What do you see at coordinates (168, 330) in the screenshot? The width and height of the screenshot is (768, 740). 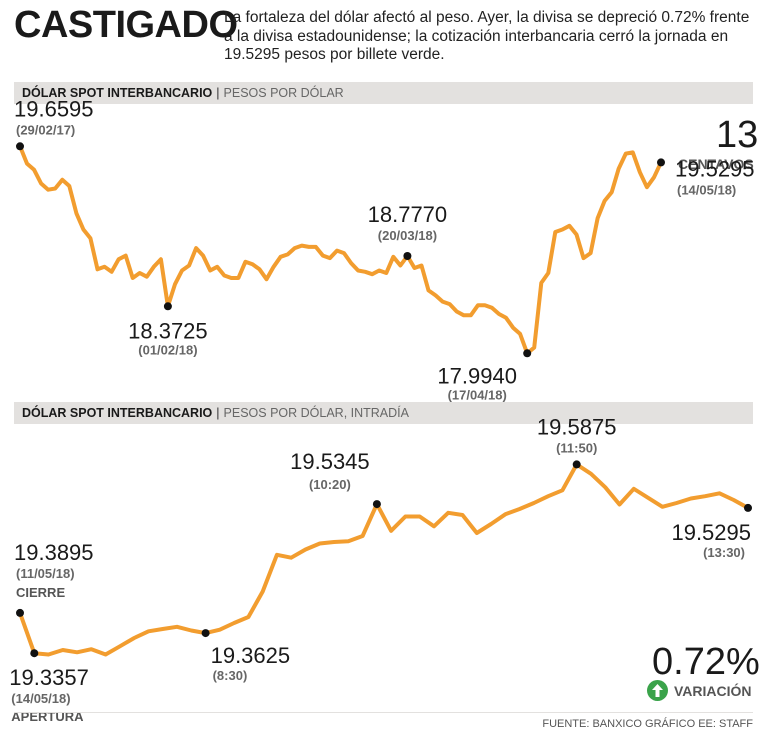 I see `chart1-data-label: 18.3725` at bounding box center [168, 330].